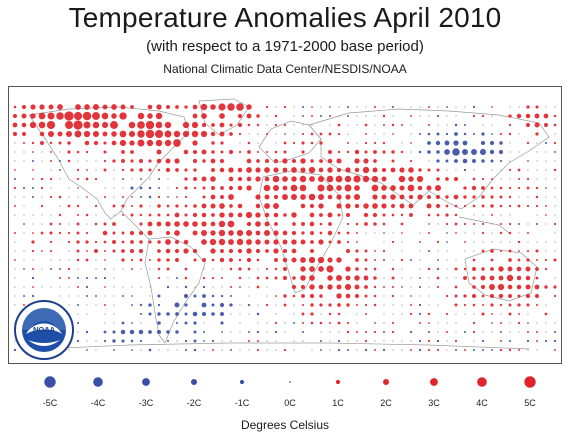 Image resolution: width=570 pixels, height=437 pixels. I want to click on legend-label: 4C, so click(482, 403).